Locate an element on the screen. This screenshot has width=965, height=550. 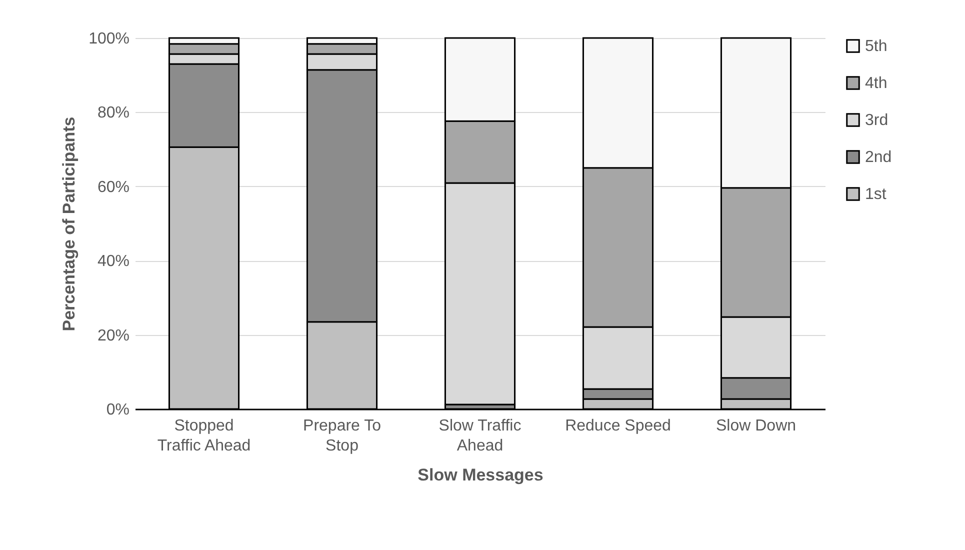
y-tick-label: 20% is located at coordinates (113, 335).